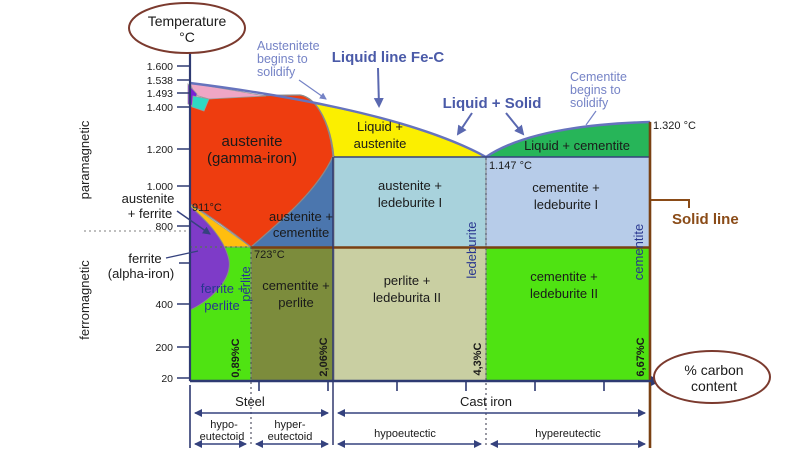 This screenshot has width=800, height=450. I want to click on label-austenite-ledeburite-2: ledeburite I, so click(410, 202).